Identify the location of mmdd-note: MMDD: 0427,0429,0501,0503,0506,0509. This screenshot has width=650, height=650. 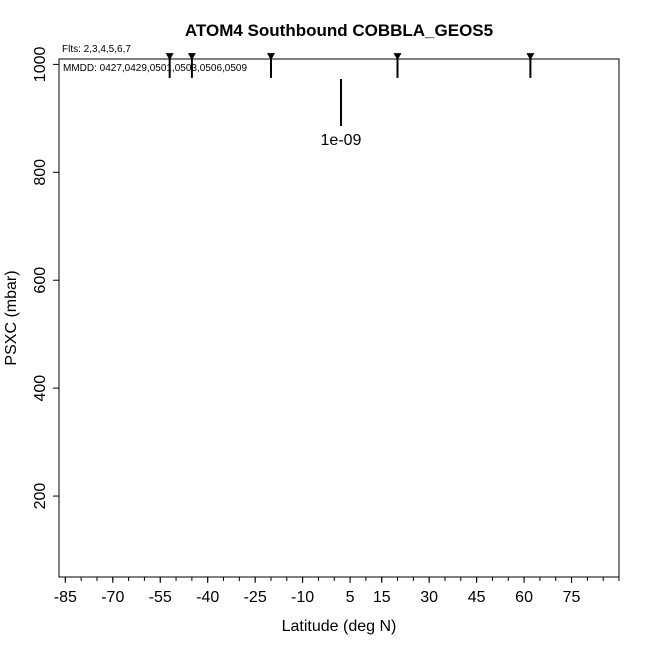
(155, 68).